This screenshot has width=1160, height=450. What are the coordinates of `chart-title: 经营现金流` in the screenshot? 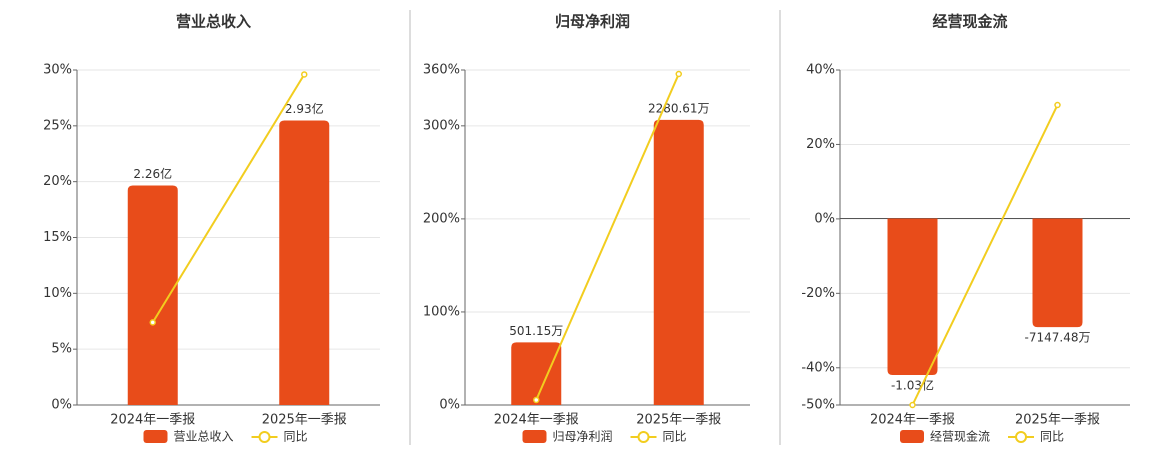 It's located at (969, 22).